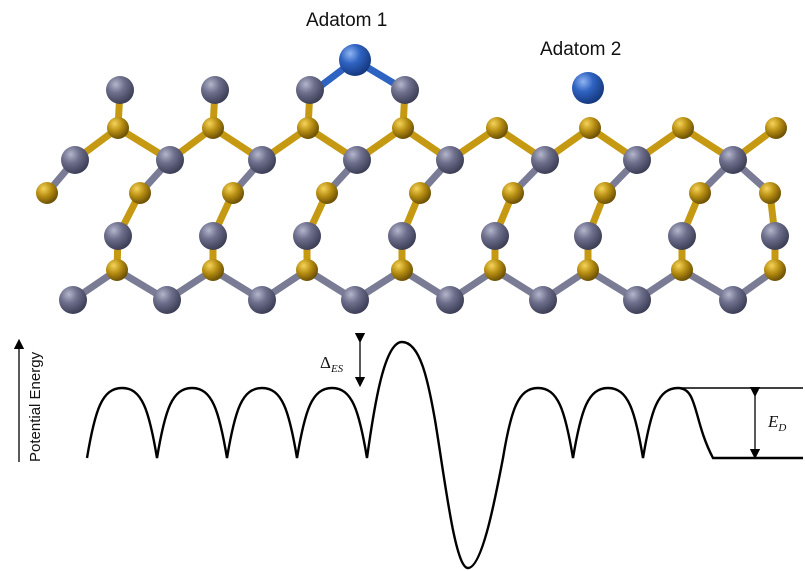 The height and width of the screenshot is (571, 805). Describe the element at coordinates (35, 406) in the screenshot. I see `y-axis-label: Potential Energy` at that location.